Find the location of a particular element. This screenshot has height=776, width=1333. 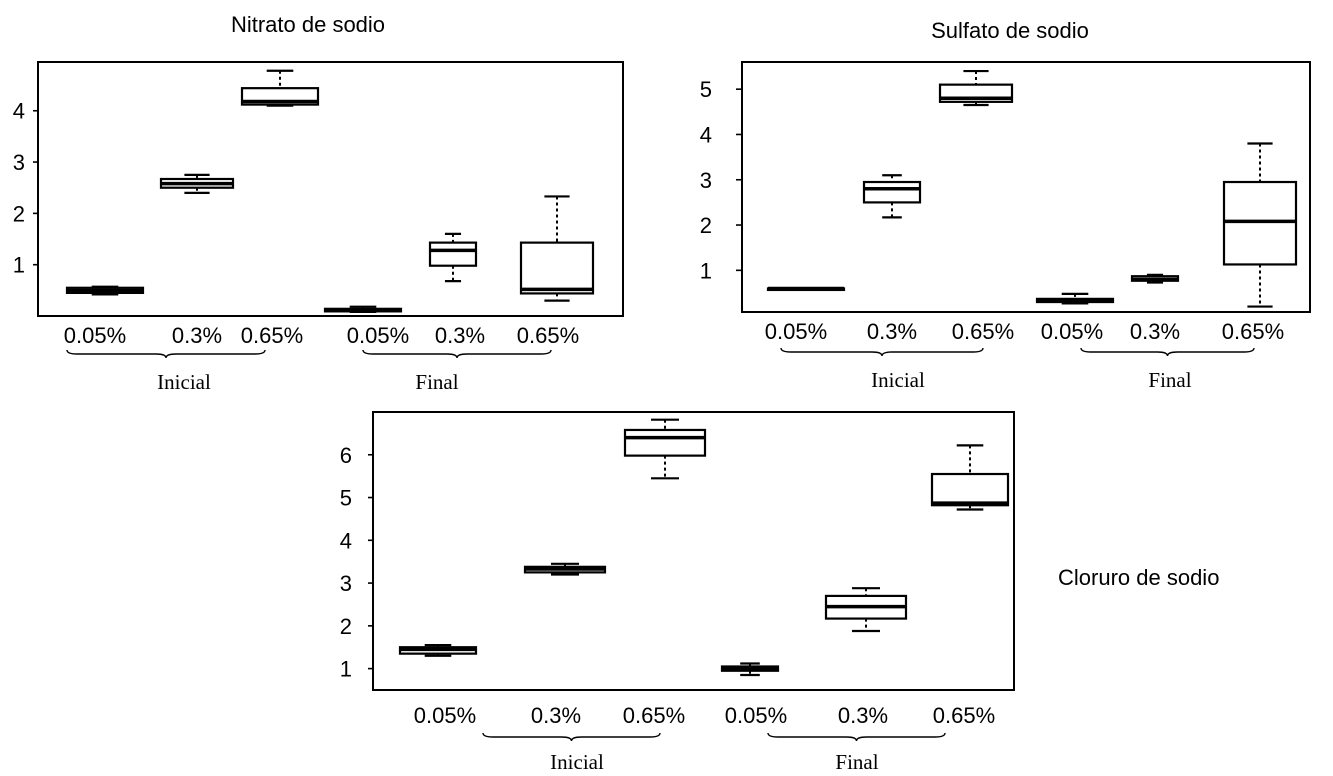

chart-title: Cloruro de sodio is located at coordinates (1138, 577).